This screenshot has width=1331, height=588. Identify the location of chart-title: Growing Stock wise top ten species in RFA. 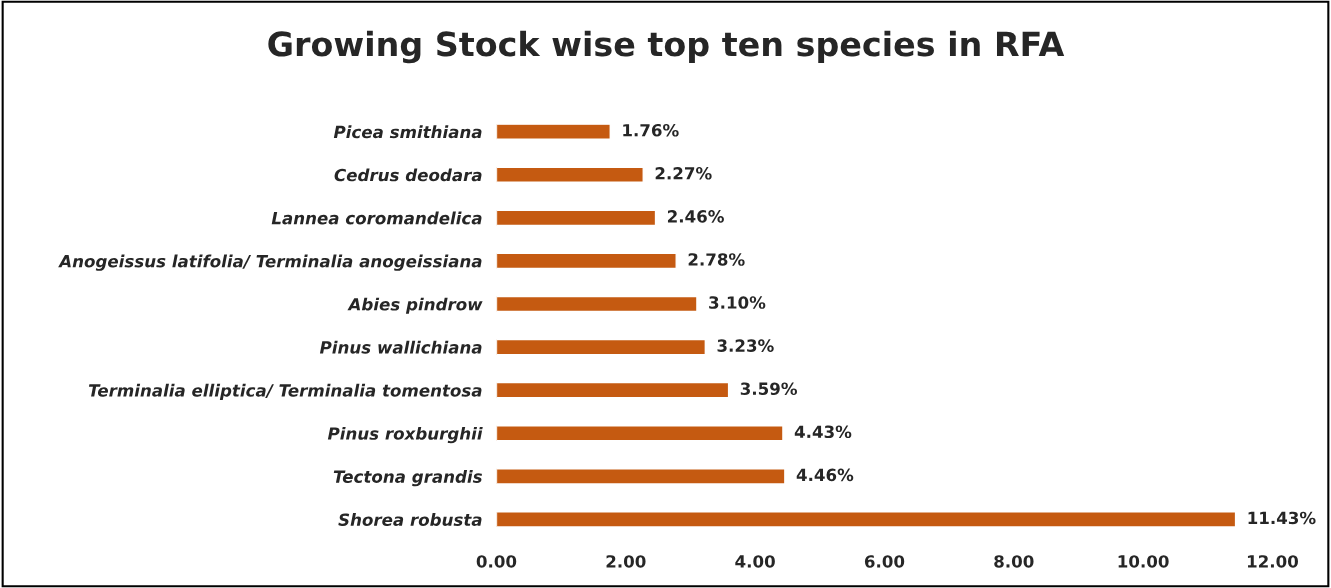
(666, 47).